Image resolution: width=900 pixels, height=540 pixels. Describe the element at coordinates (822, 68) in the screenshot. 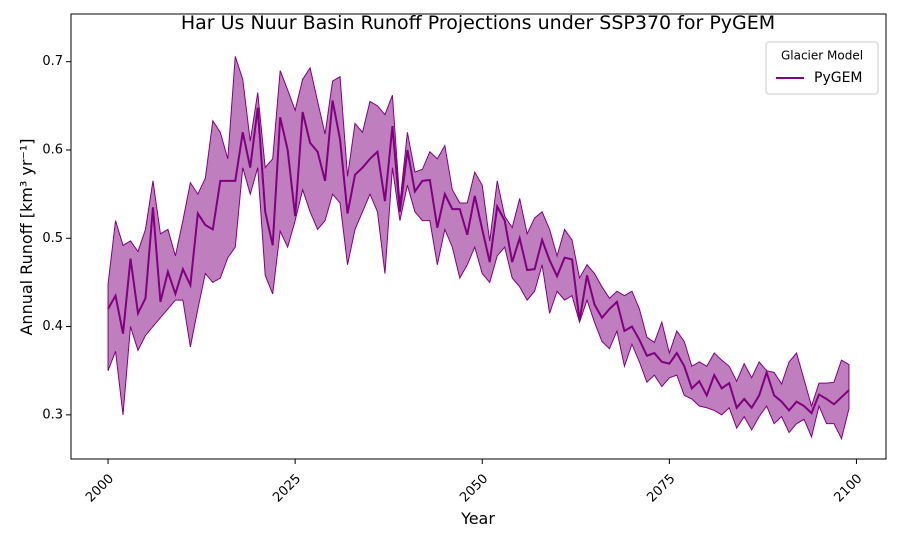

I see `legend-box` at that location.